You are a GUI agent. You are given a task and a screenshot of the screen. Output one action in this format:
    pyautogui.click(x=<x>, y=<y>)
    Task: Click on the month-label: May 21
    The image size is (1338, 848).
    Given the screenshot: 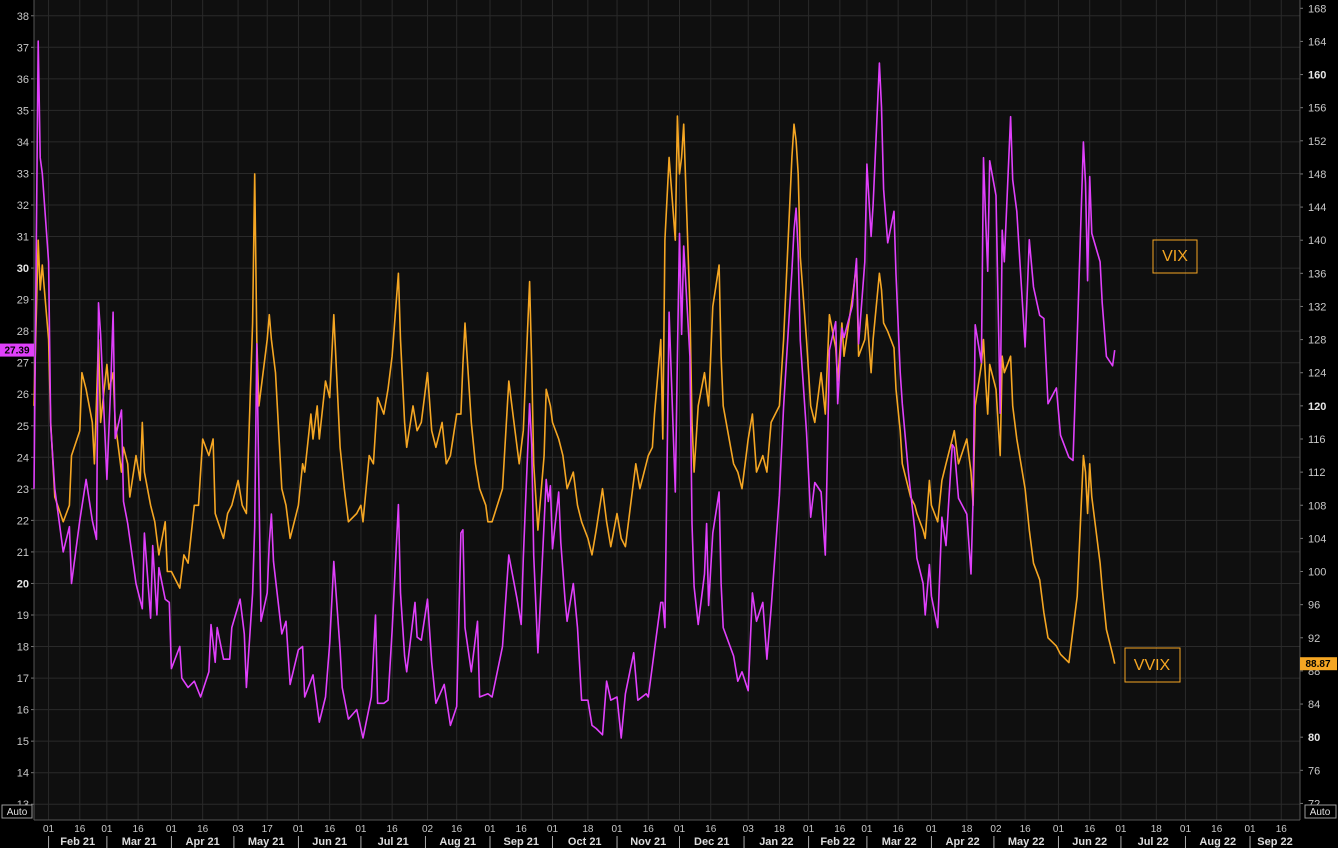 What is the action you would take?
    pyautogui.click(x=266, y=842)
    